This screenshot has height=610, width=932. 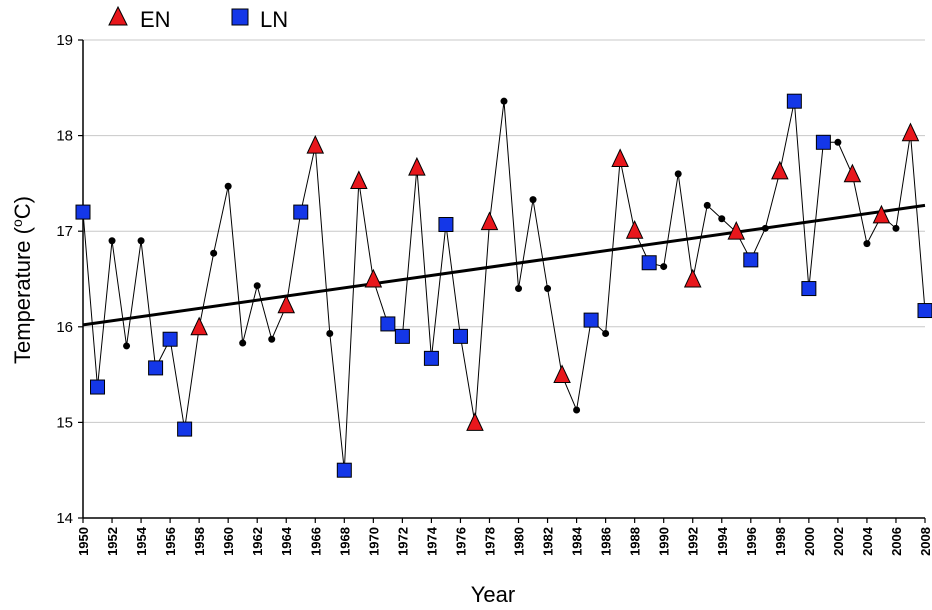 What do you see at coordinates (141, 541) in the screenshot?
I see `x-tick-label: 1954` at bounding box center [141, 541].